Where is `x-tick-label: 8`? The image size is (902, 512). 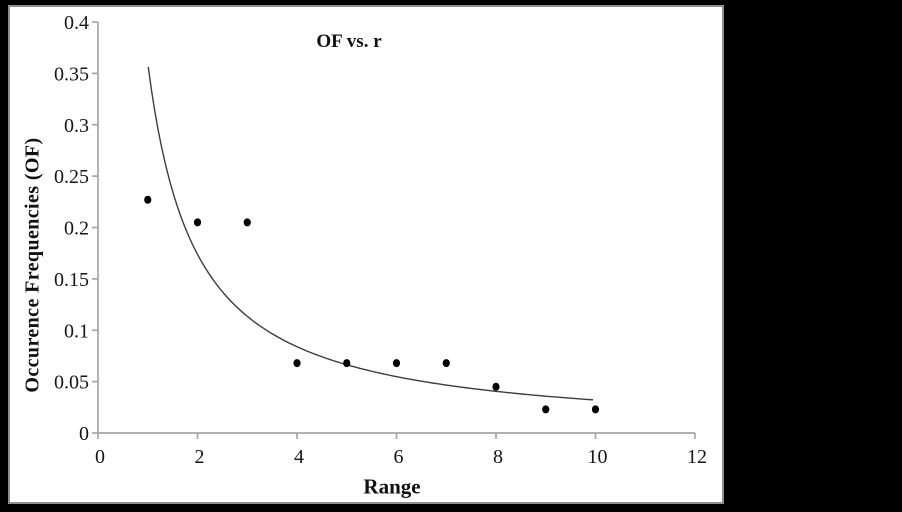 x-tick-label: 8 is located at coordinates (498, 457).